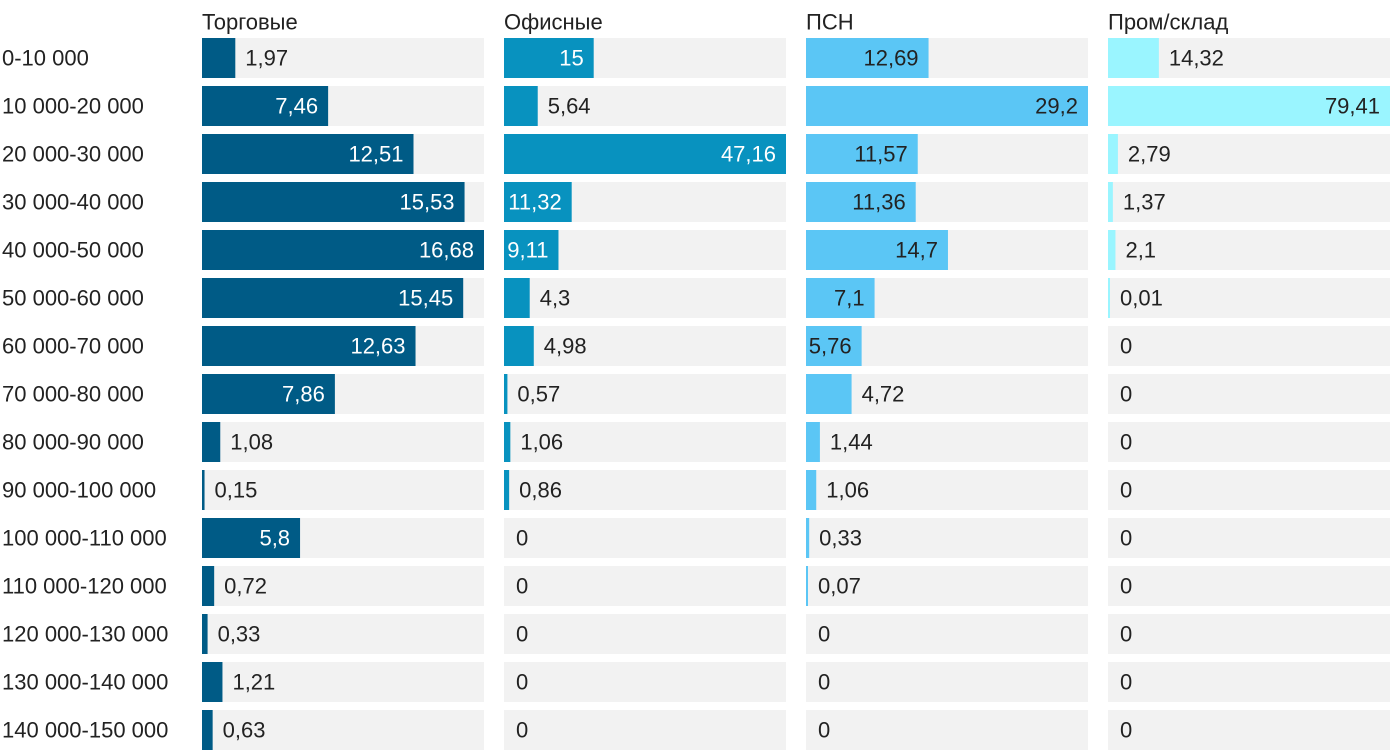 Image resolution: width=1400 pixels, height=750 pixels. What do you see at coordinates (538, 394) in the screenshot?
I see `data-label: 0,57` at bounding box center [538, 394].